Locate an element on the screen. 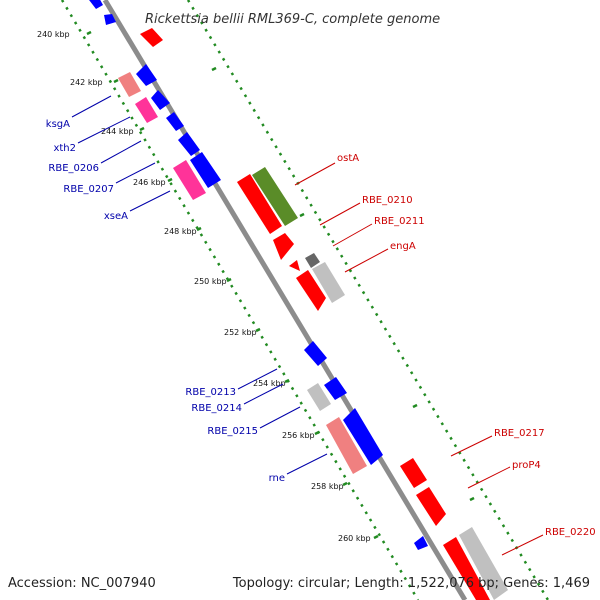 This screenshot has height=600, width=600. tick-label: 250 kbp is located at coordinates (210, 281).